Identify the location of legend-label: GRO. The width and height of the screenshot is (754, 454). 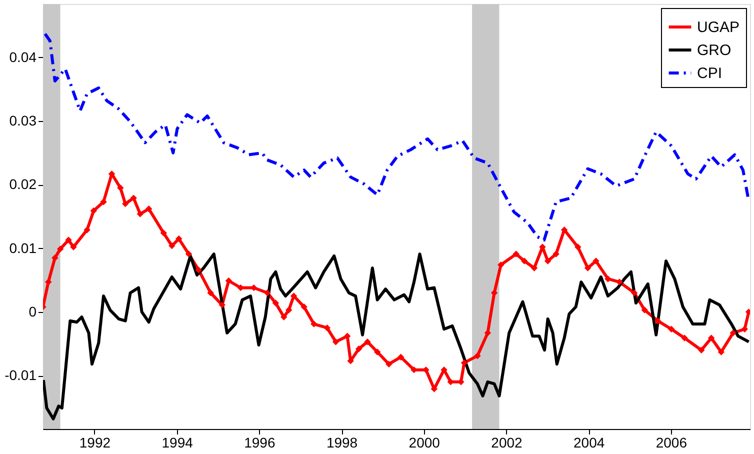
(714, 50).